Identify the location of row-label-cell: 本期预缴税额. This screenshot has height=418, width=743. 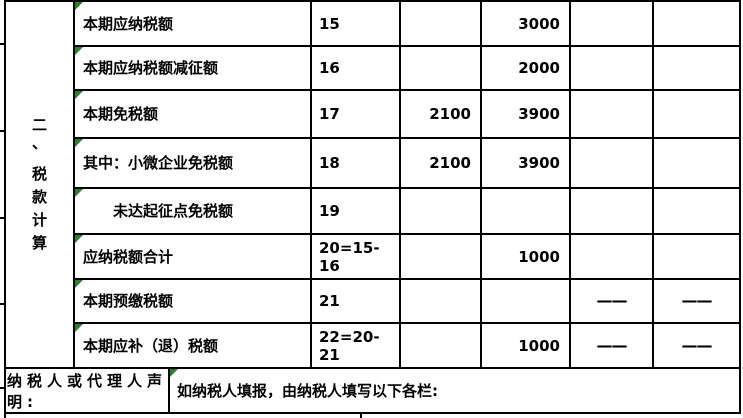
(193, 302).